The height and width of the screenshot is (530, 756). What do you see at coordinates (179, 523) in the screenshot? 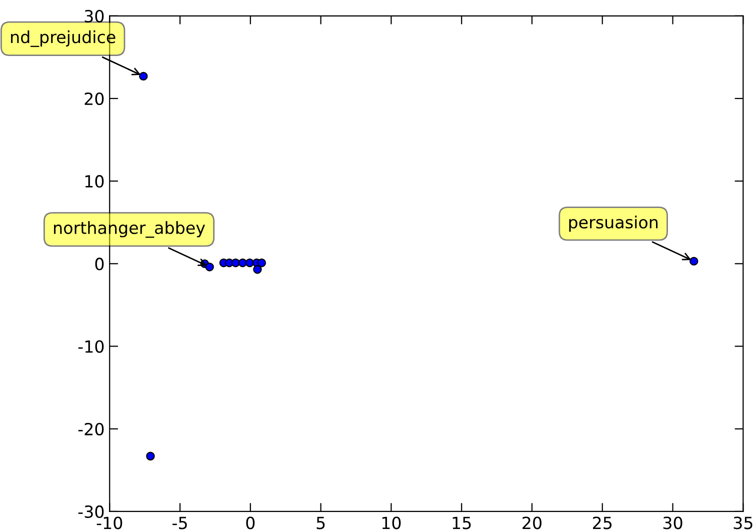
I see `x-tick-label: -5` at bounding box center [179, 523].